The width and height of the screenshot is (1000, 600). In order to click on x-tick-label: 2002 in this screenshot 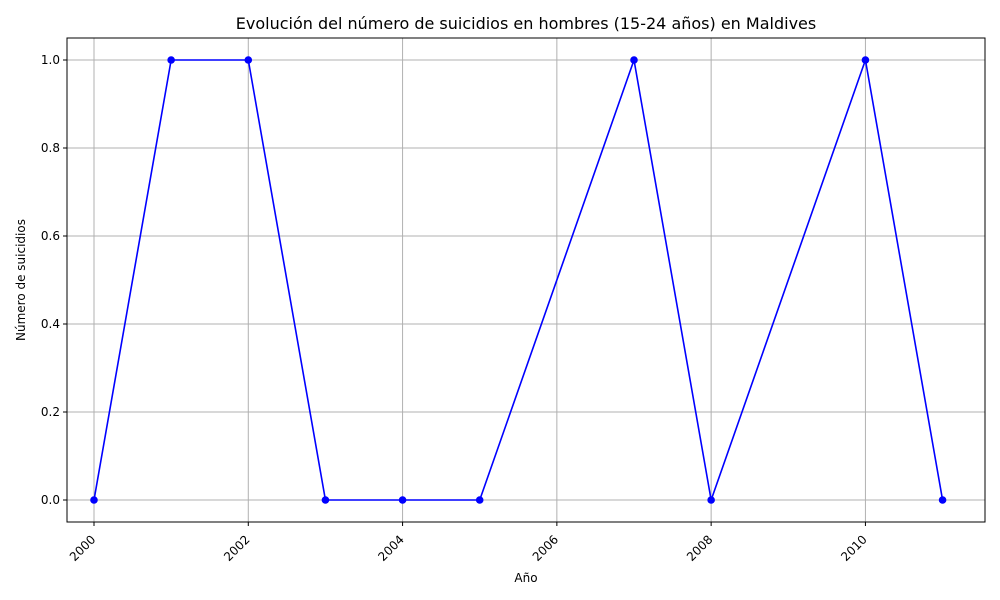, I will do `click(236, 547)`.